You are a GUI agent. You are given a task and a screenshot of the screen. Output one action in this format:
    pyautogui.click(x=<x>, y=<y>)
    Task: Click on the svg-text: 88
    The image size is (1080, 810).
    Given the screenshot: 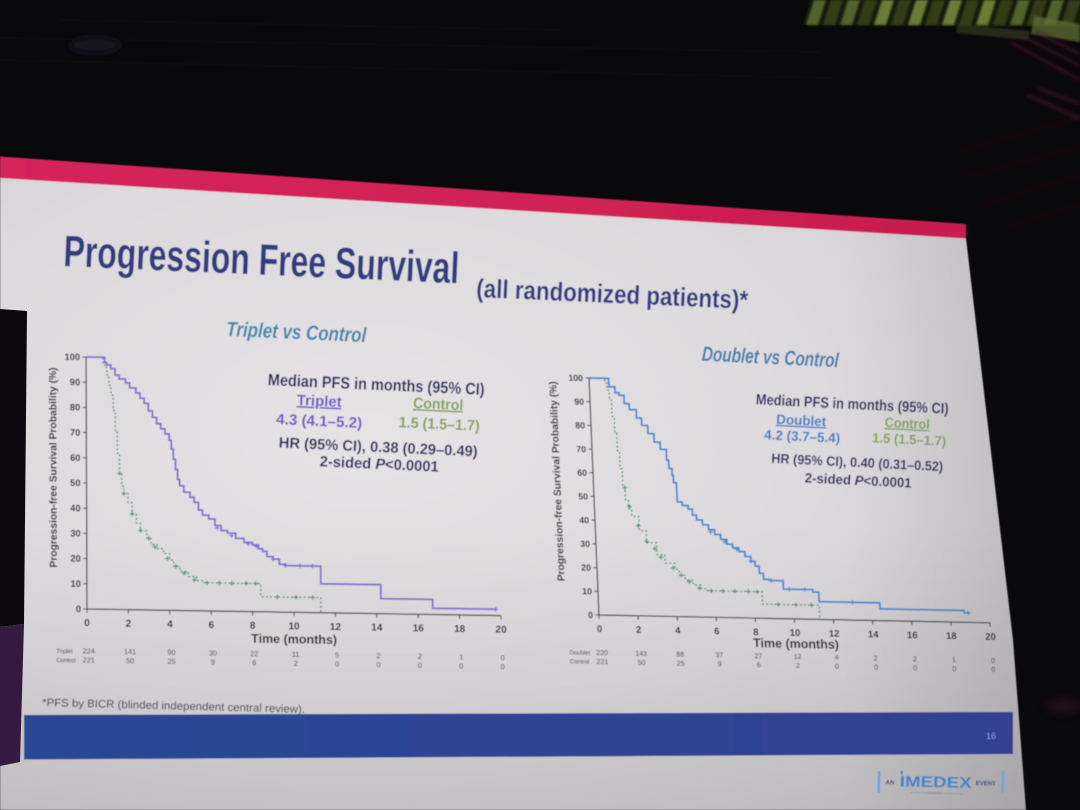 What is the action you would take?
    pyautogui.click(x=680, y=655)
    